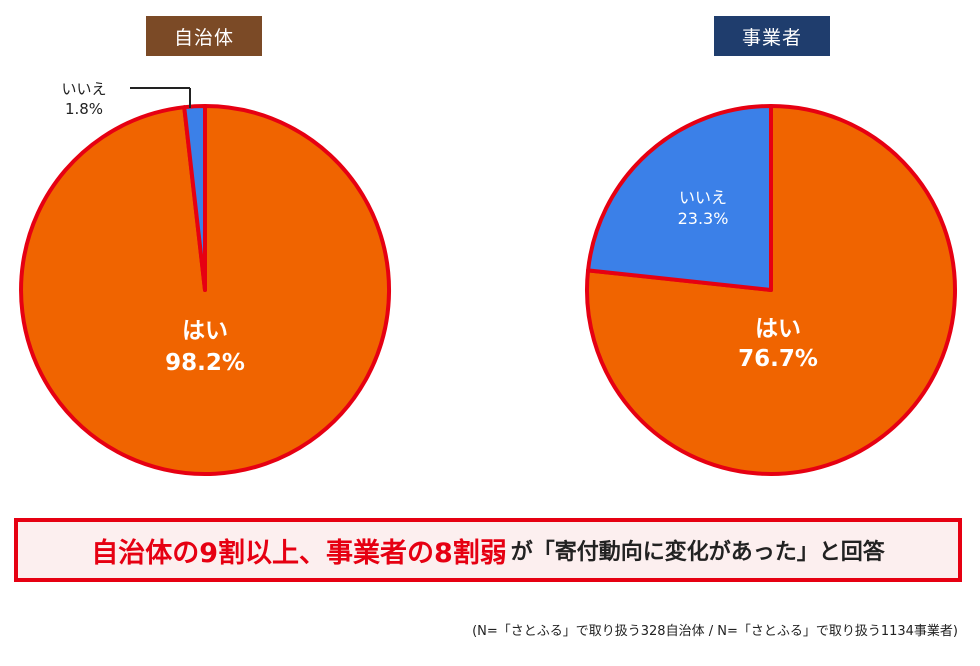 Image resolution: width=980 pixels, height=666 pixels. What do you see at coordinates (83, 89) in the screenshot?
I see `label-no-local: いいえ` at bounding box center [83, 89].